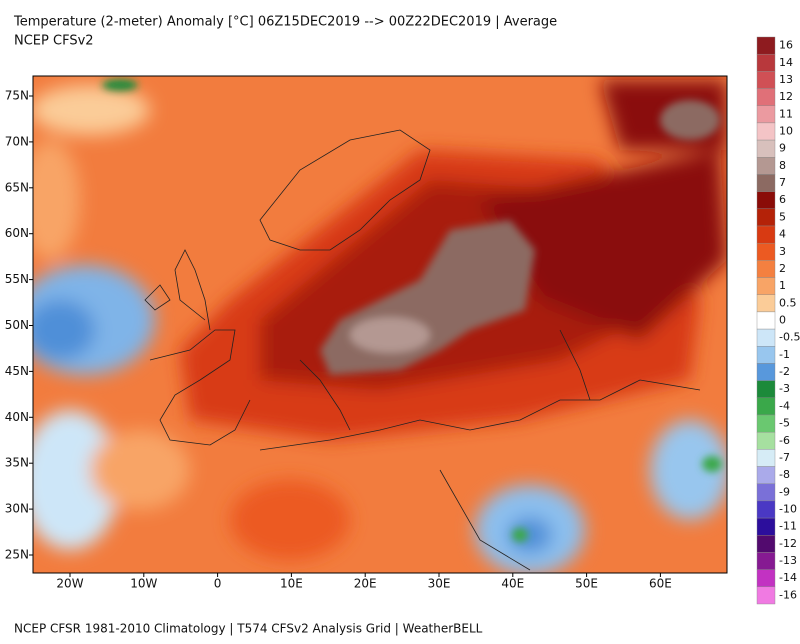 This screenshot has width=800, height=644. Describe the element at coordinates (784, 440) in the screenshot. I see `colorbar-label: -6` at that location.